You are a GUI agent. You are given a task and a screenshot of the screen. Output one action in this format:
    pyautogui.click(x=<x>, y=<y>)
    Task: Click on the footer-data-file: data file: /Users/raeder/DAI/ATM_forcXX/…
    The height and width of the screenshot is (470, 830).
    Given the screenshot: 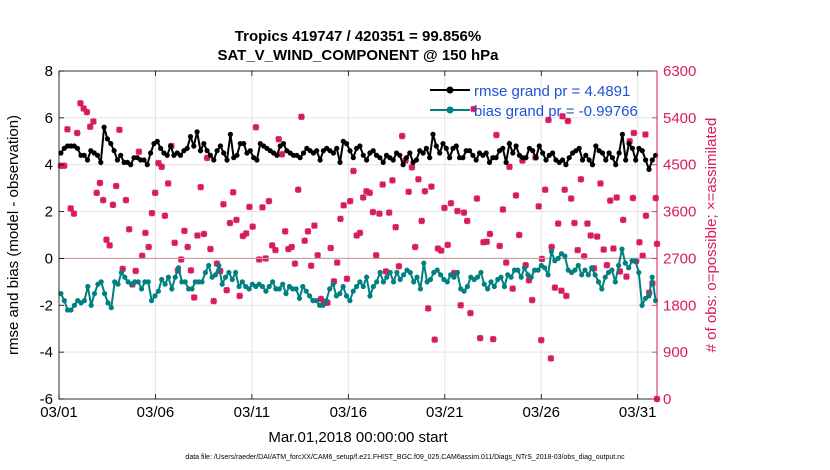 What is the action you would take?
    pyautogui.click(x=405, y=457)
    